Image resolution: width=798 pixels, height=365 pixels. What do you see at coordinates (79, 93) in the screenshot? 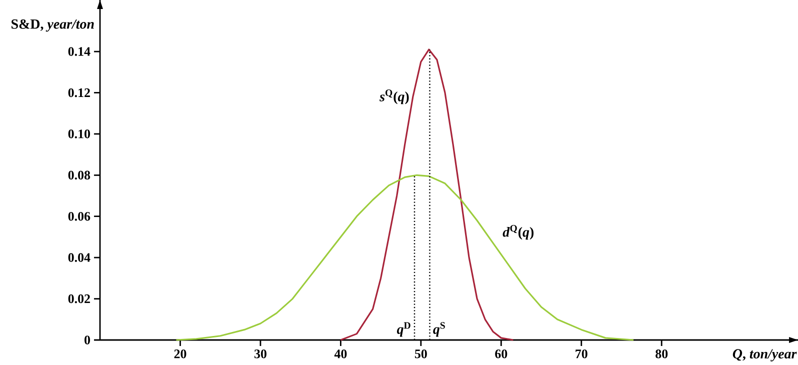
I see `y-tick-label: 0.12` at bounding box center [79, 93].